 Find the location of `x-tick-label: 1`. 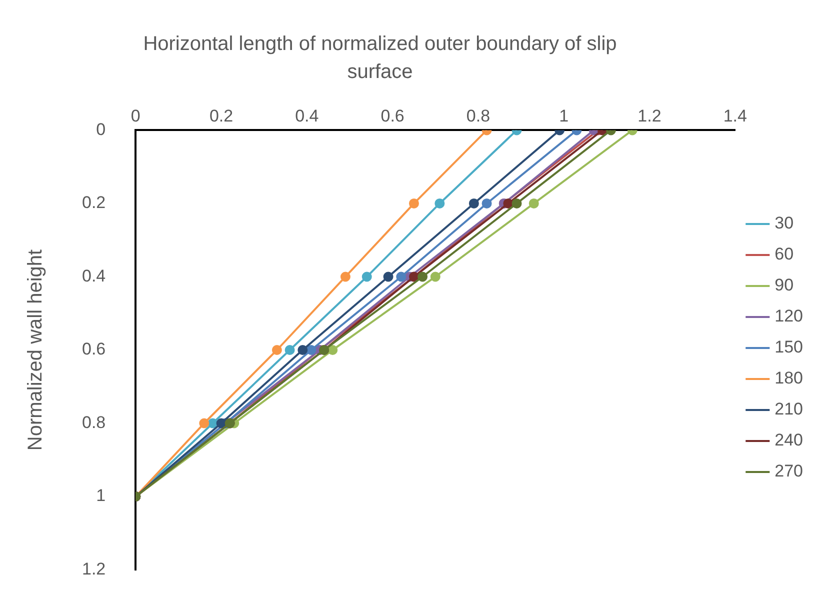

x-tick-label: 1 is located at coordinates (564, 116).